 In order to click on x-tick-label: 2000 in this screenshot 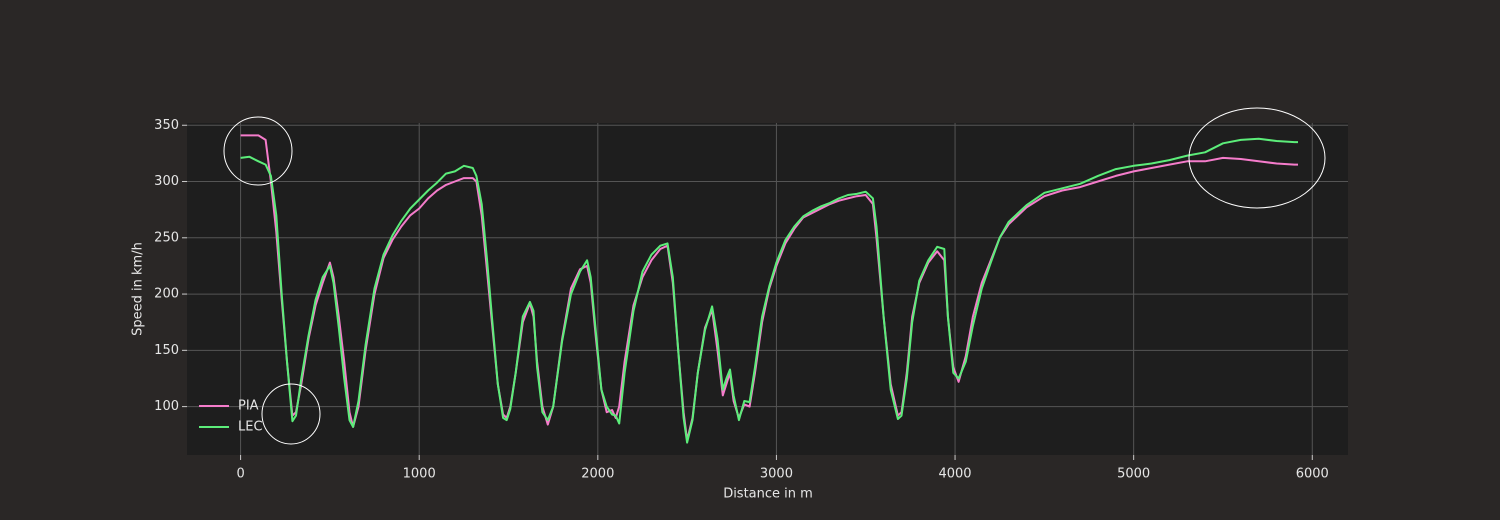, I will do `click(597, 474)`.